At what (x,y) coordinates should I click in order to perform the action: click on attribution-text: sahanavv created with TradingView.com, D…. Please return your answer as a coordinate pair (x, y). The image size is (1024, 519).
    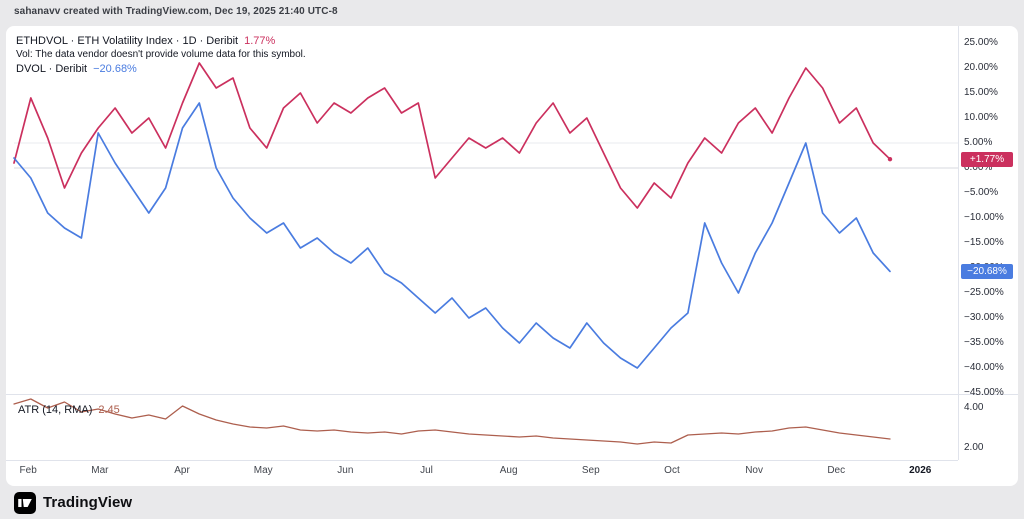
    Looking at the image, I should click on (176, 11).